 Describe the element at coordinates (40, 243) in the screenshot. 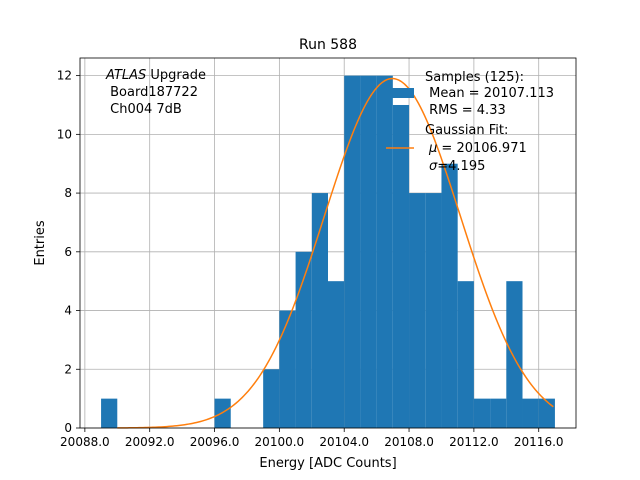

I see `y-axis-label: Entries` at that location.